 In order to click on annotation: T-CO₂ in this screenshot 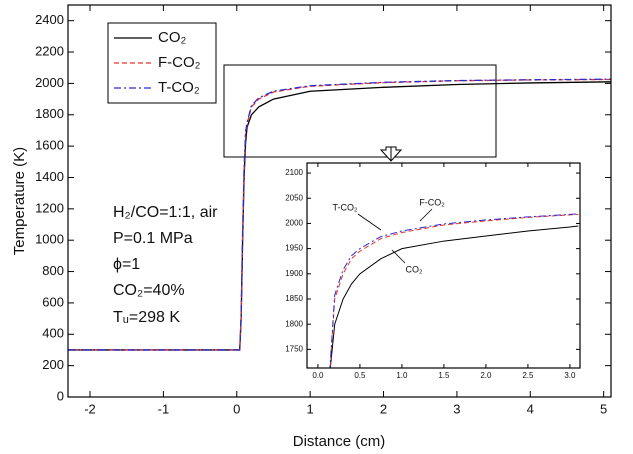, I will do `click(345, 207)`.